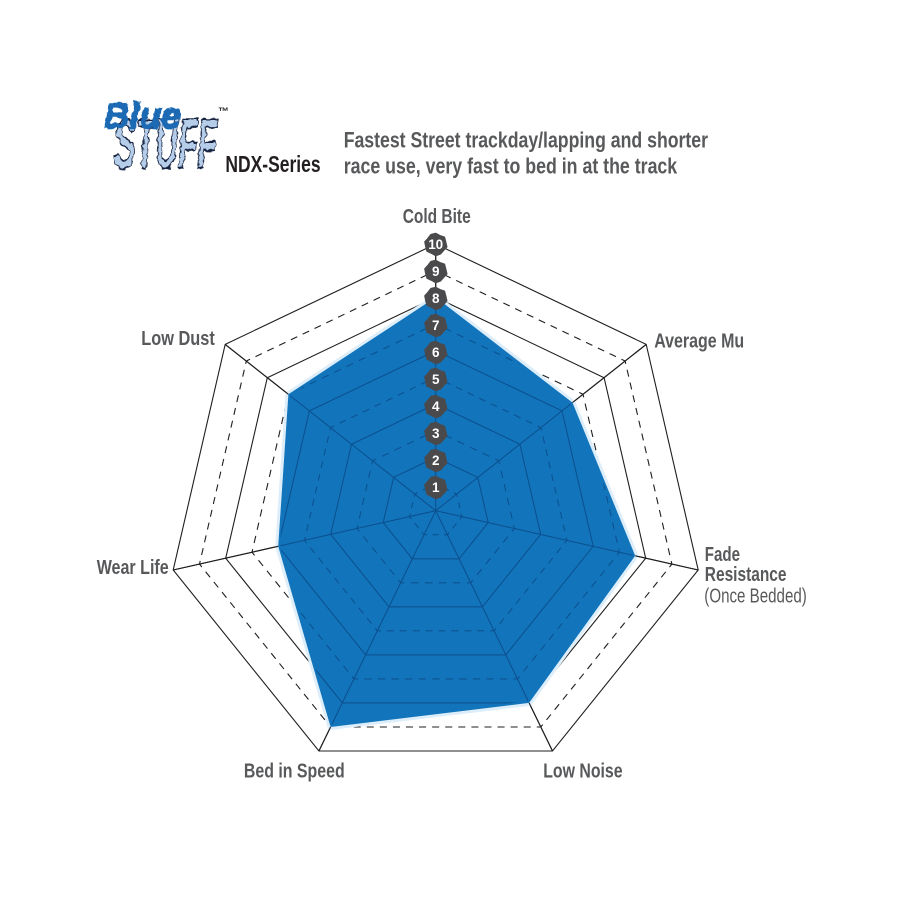 This screenshot has height=905, width=900. Describe the element at coordinates (755, 597) in the screenshot. I see `svg-text: (Once Bedded)` at that location.